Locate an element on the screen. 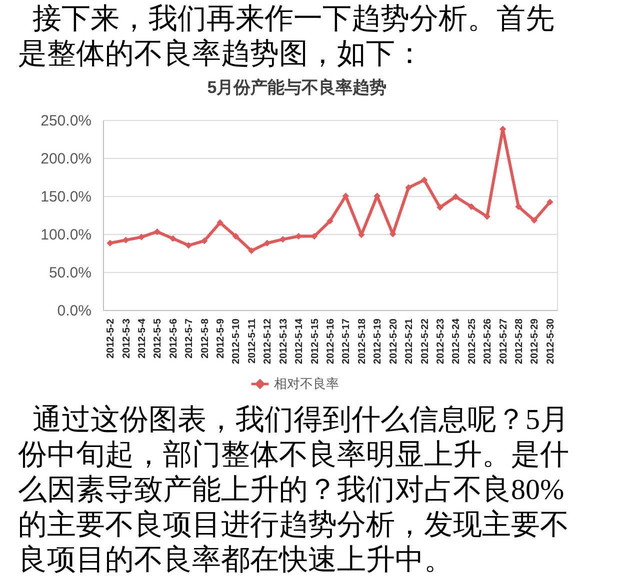 This screenshot has width=640, height=576. x-tick-label: 2012-5-17 is located at coordinates (346, 341).